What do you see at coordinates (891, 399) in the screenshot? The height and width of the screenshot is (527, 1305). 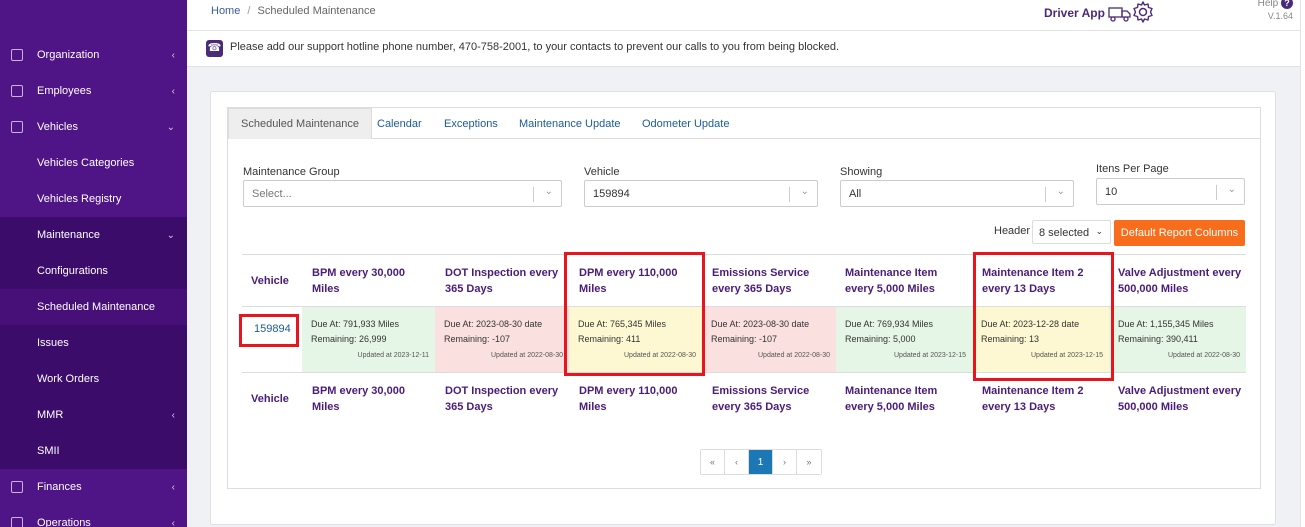 I see `column-footer-maintenance-item: Maintenance Item every 5,000 Miles` at bounding box center [891, 399].